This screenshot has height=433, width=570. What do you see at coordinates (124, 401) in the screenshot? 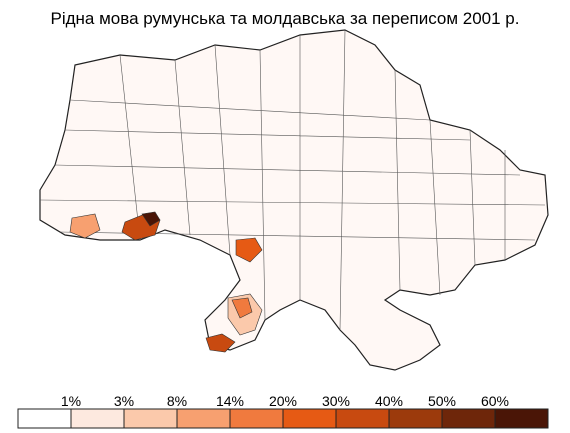
I see `legend-label: 3%` at bounding box center [124, 401].